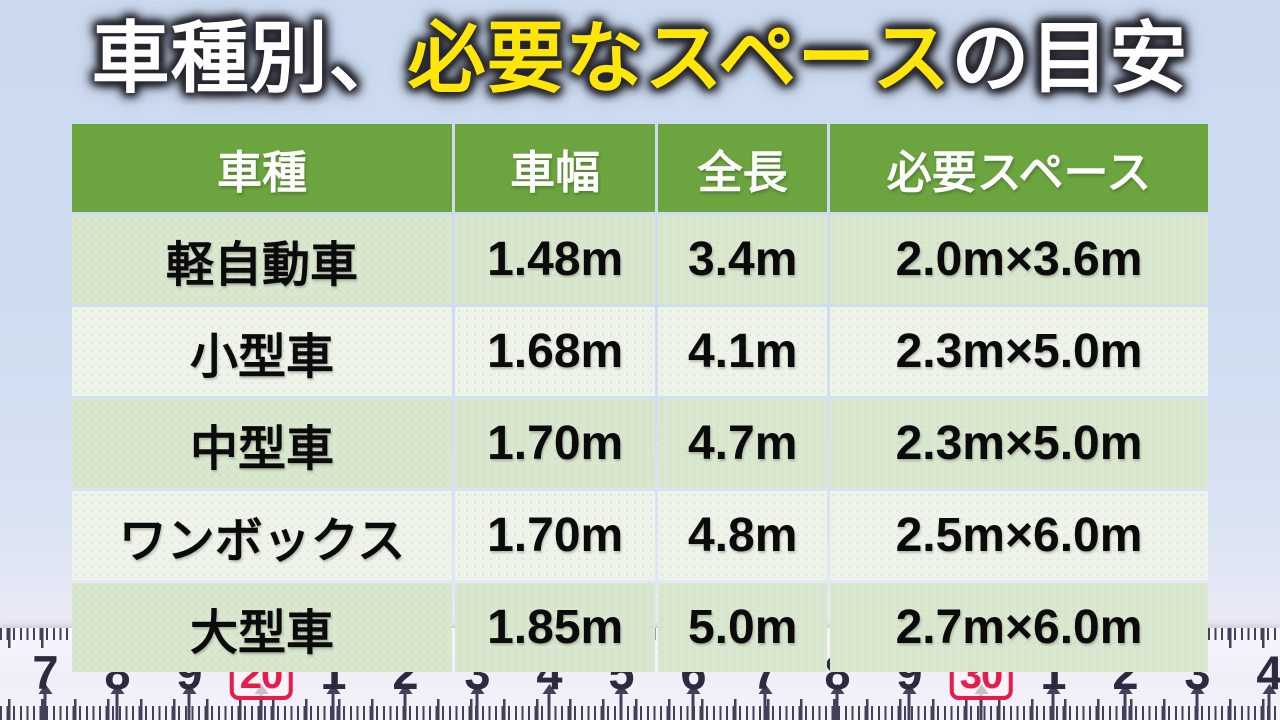 Image resolution: width=1280 pixels, height=720 pixels. I want to click on table-cell: 2.0m×3.6m, so click(1019, 259).